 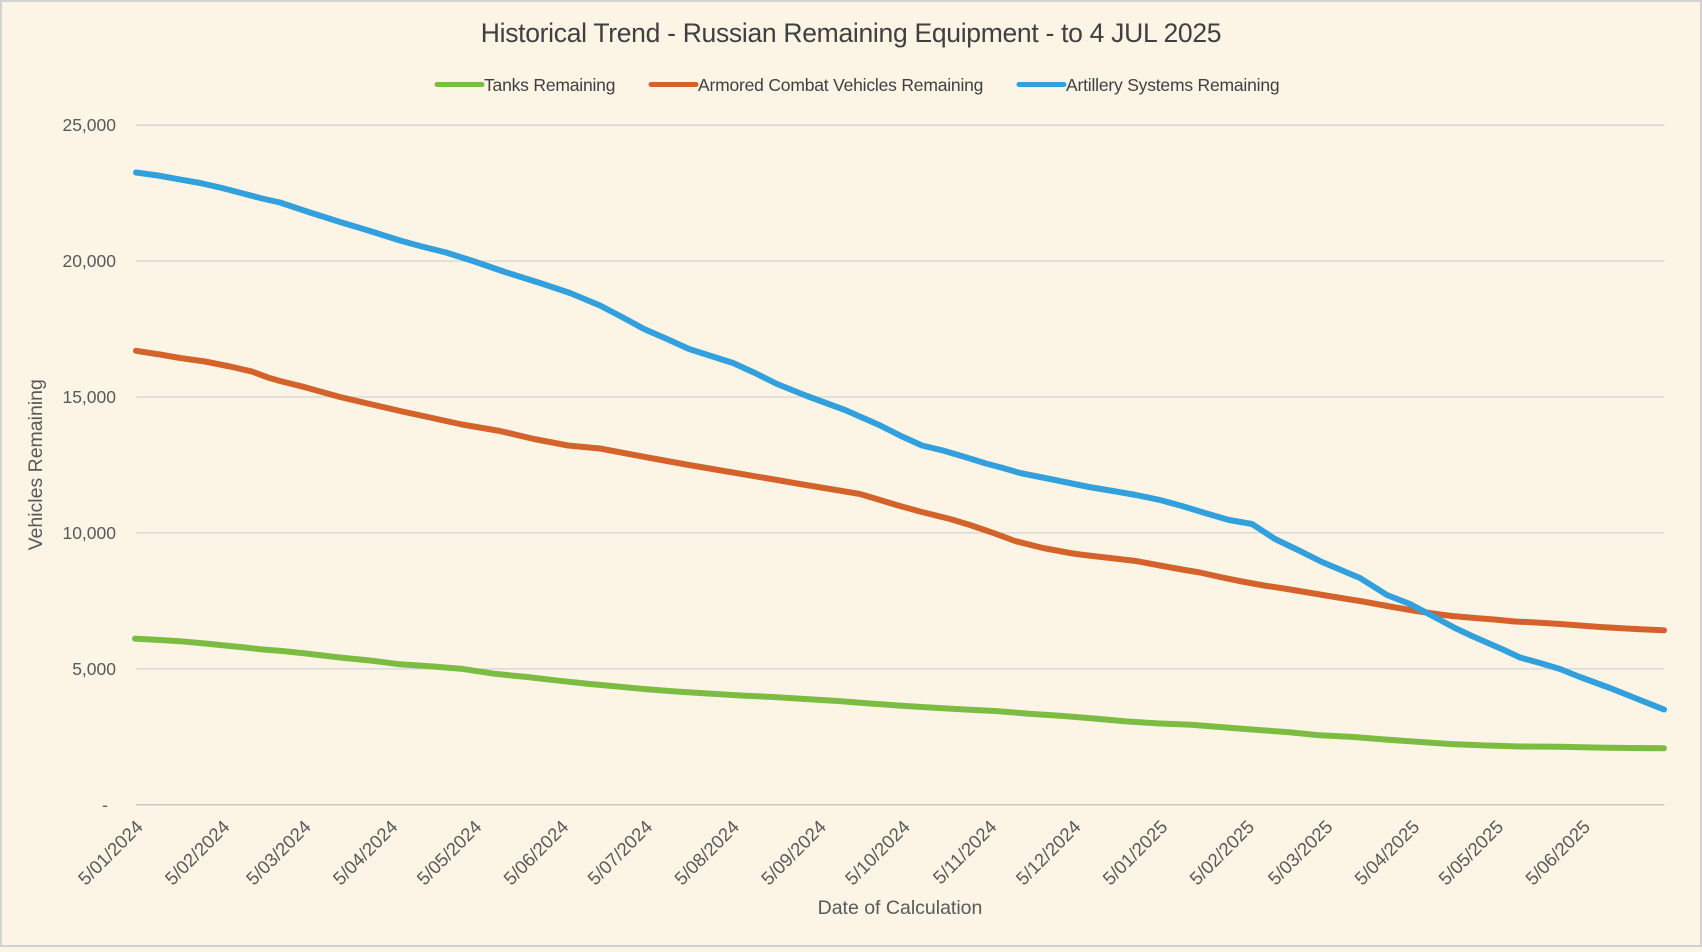 I want to click on svg-text:Armored Combat Vehicles Remain: Armored Combat Vehicles Remaining, so click(x=840, y=85).